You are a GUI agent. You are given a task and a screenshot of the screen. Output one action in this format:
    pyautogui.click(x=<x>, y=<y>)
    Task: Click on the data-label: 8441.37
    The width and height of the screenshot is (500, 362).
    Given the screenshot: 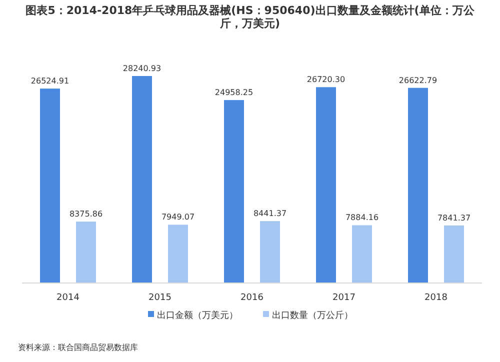 What is the action you would take?
    pyautogui.click(x=270, y=213)
    